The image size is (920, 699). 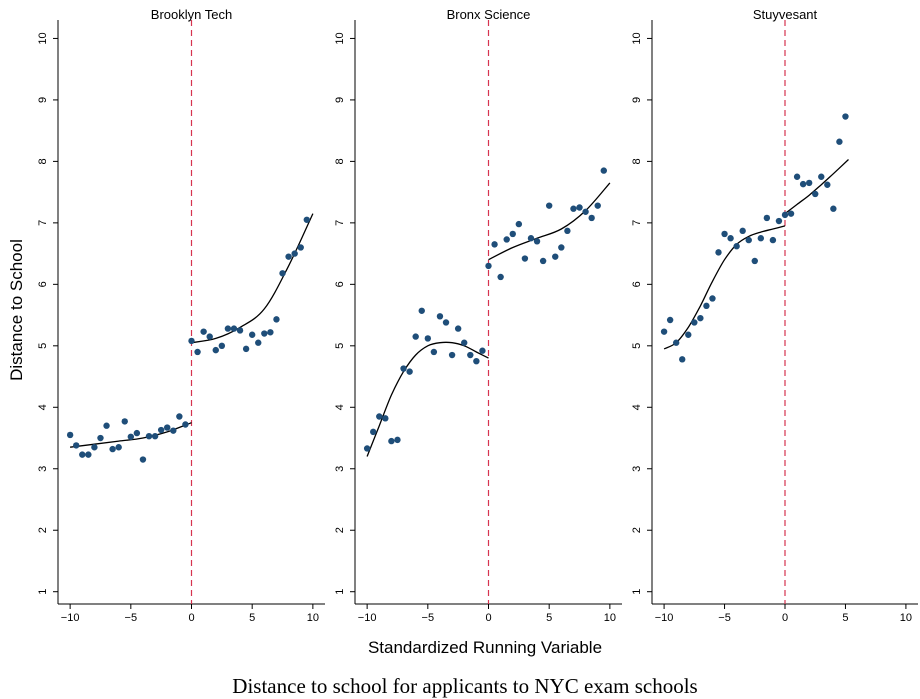 I want to click on x-tick-label: −10, so click(x=70, y=618).